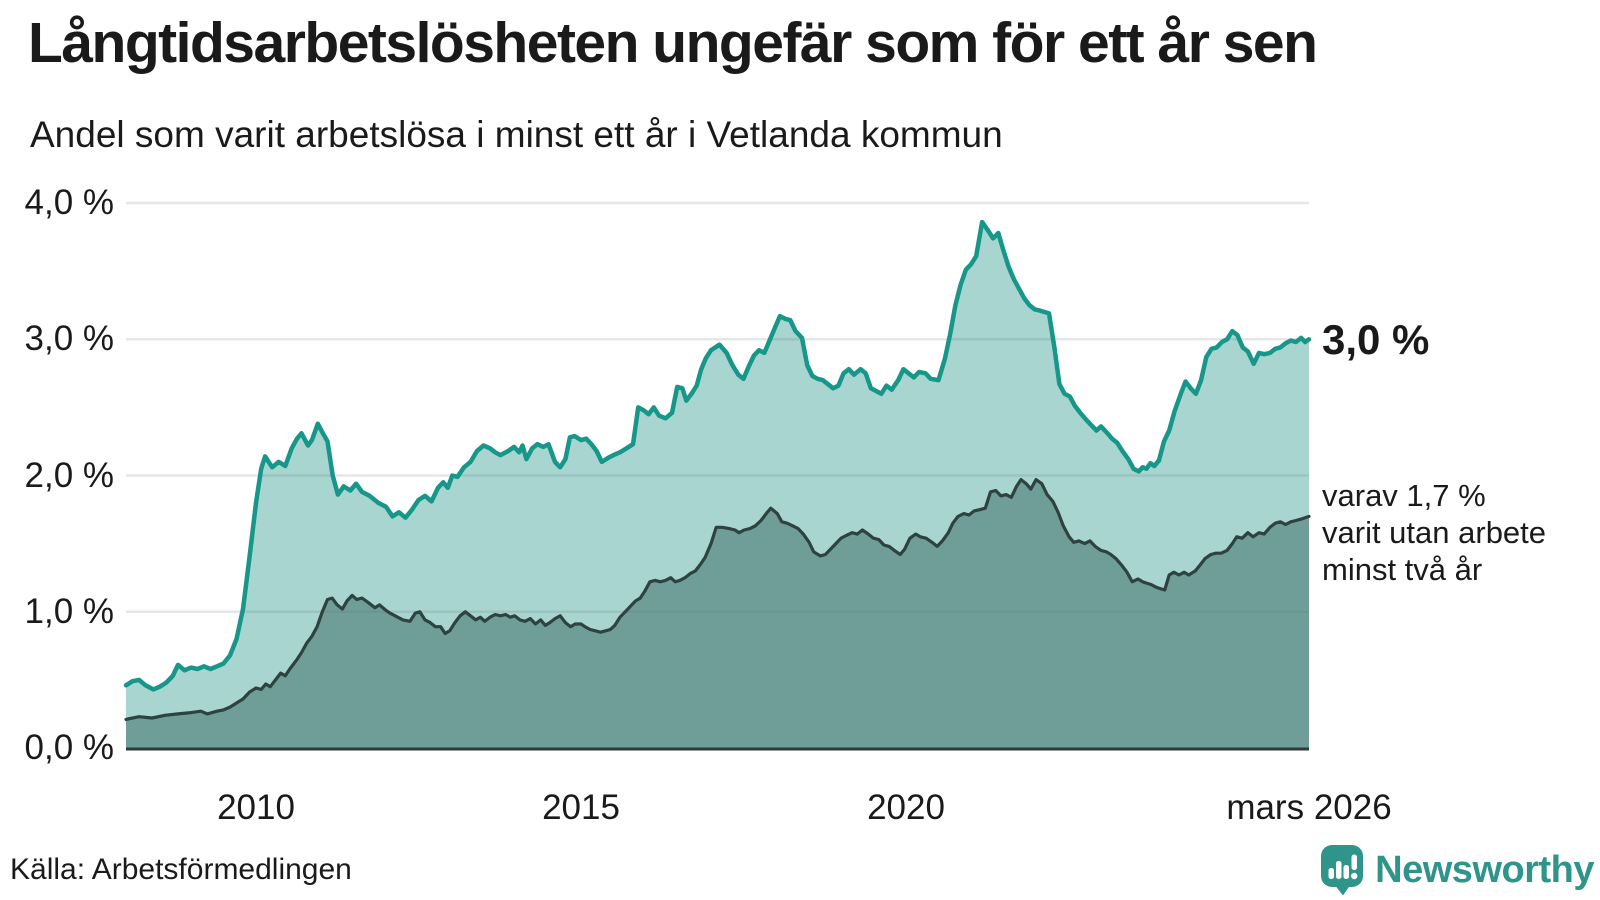 The height and width of the screenshot is (900, 1600). I want to click on annotation-note-line: varav 1,7 %, so click(1404, 495).